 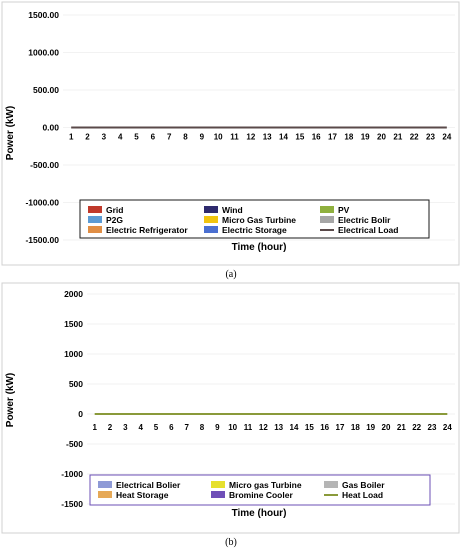 What do you see at coordinates (46, 90) in the screenshot?
I see `panel-a-y-tick-label: 500.00` at bounding box center [46, 90].